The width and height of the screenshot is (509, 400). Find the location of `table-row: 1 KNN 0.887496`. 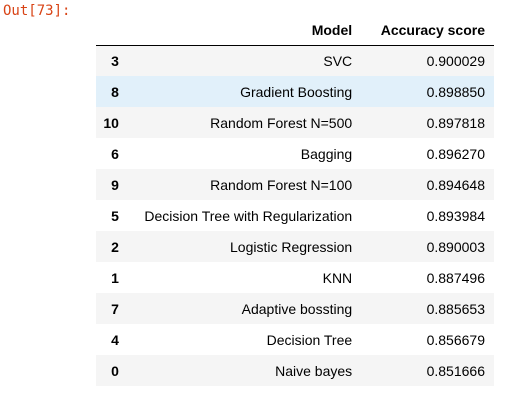

table-row: 1 KNN 0.887496 is located at coordinates (295, 277).